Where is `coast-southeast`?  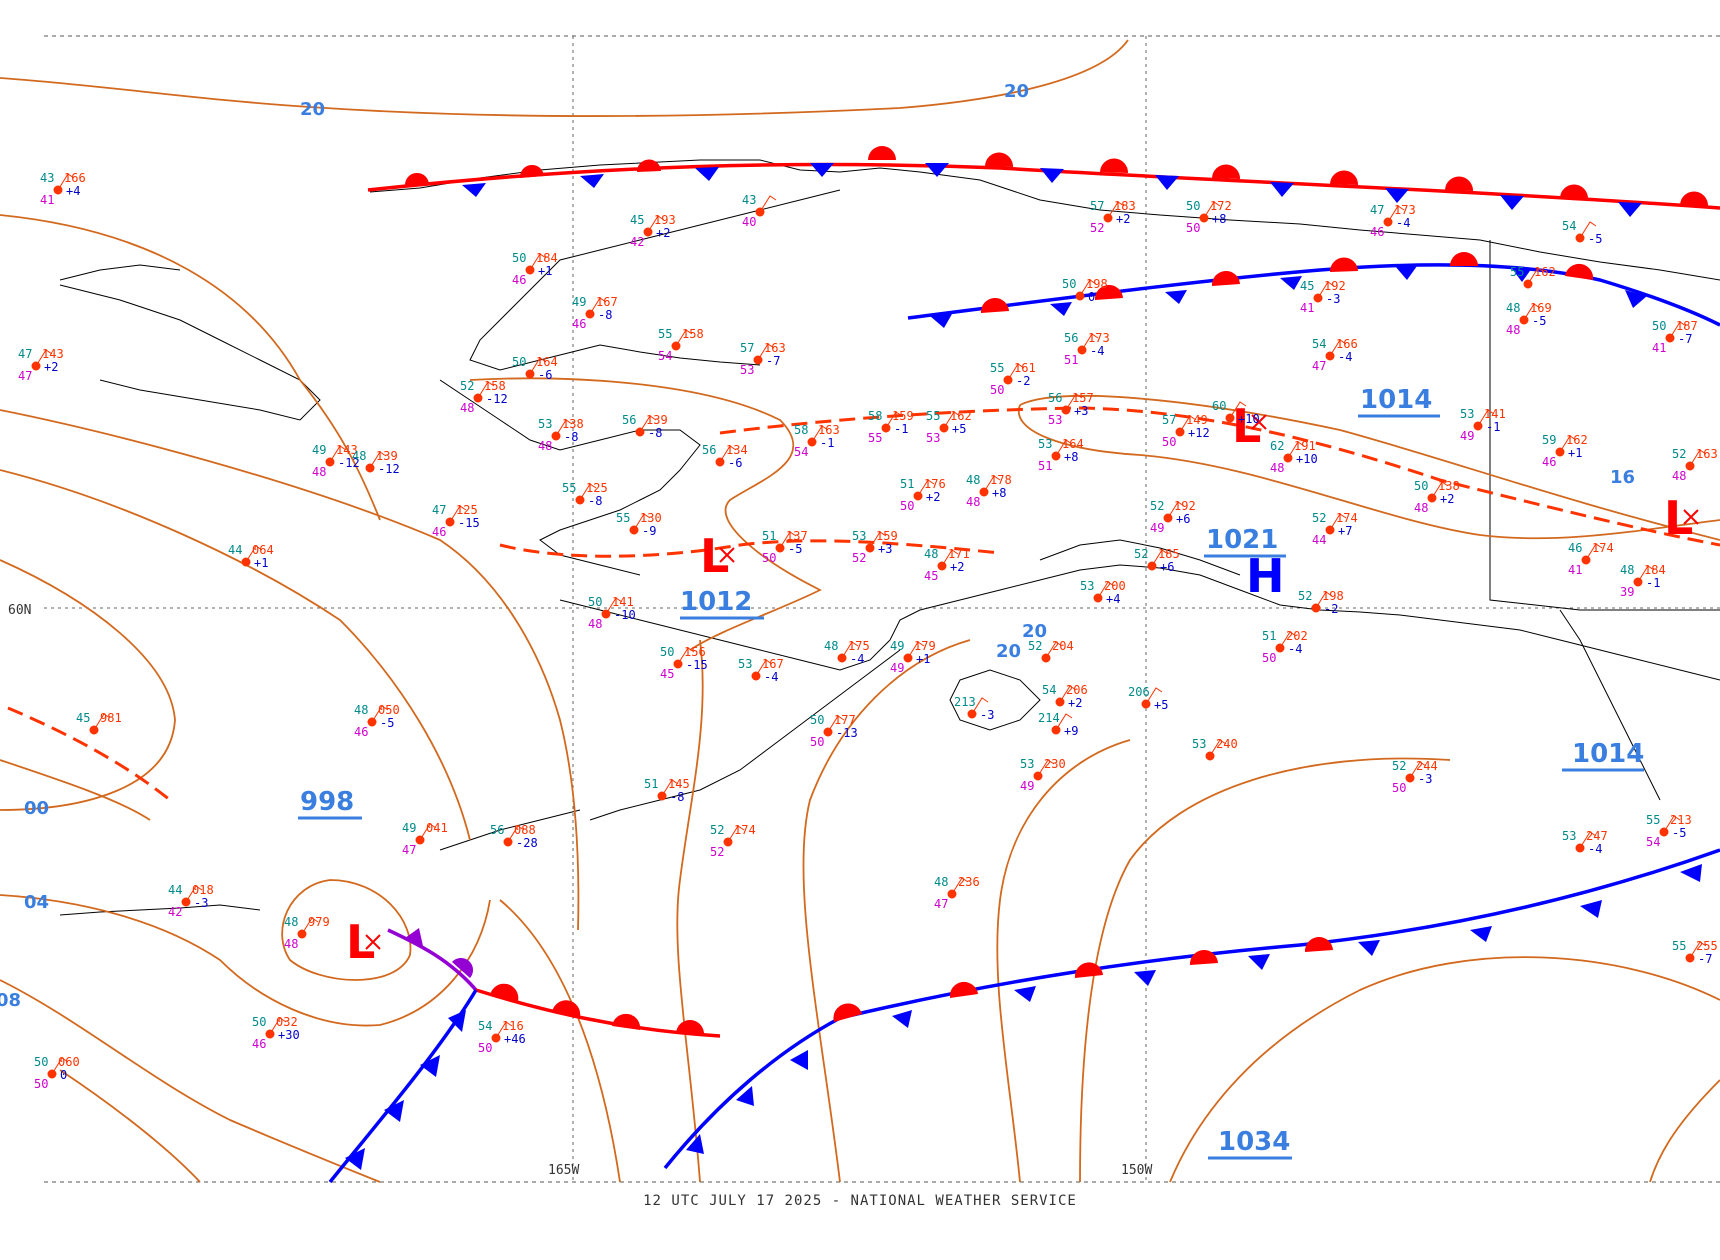
coast-southeast is located at coordinates (1610, 705).